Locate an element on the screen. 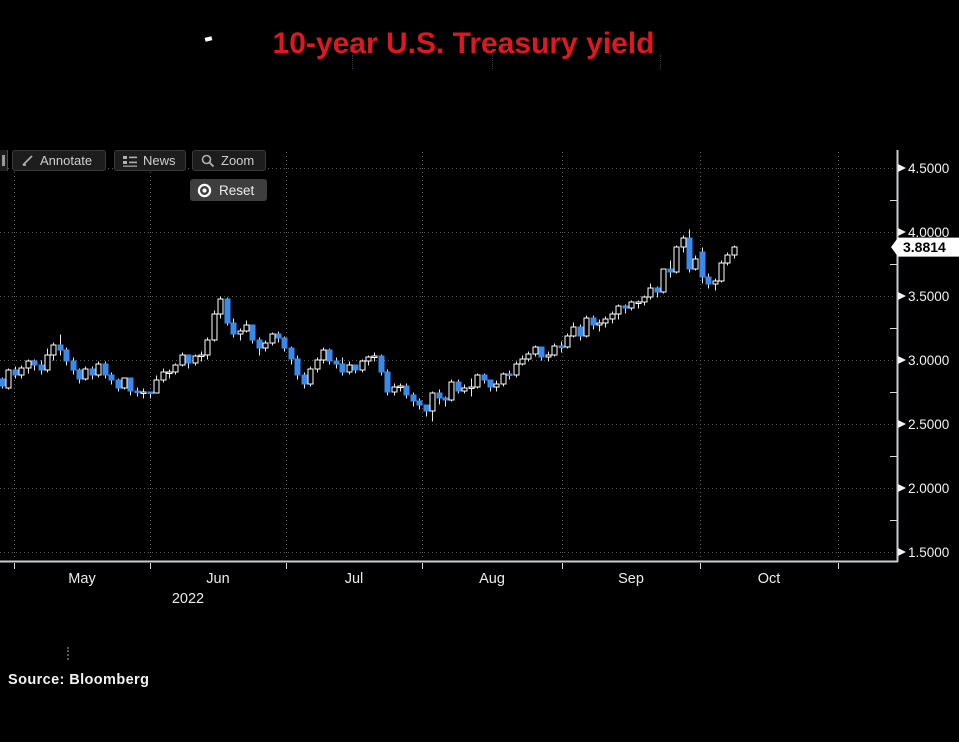 This screenshot has height=742, width=959. annotate-label: Annotate is located at coordinates (66, 160).